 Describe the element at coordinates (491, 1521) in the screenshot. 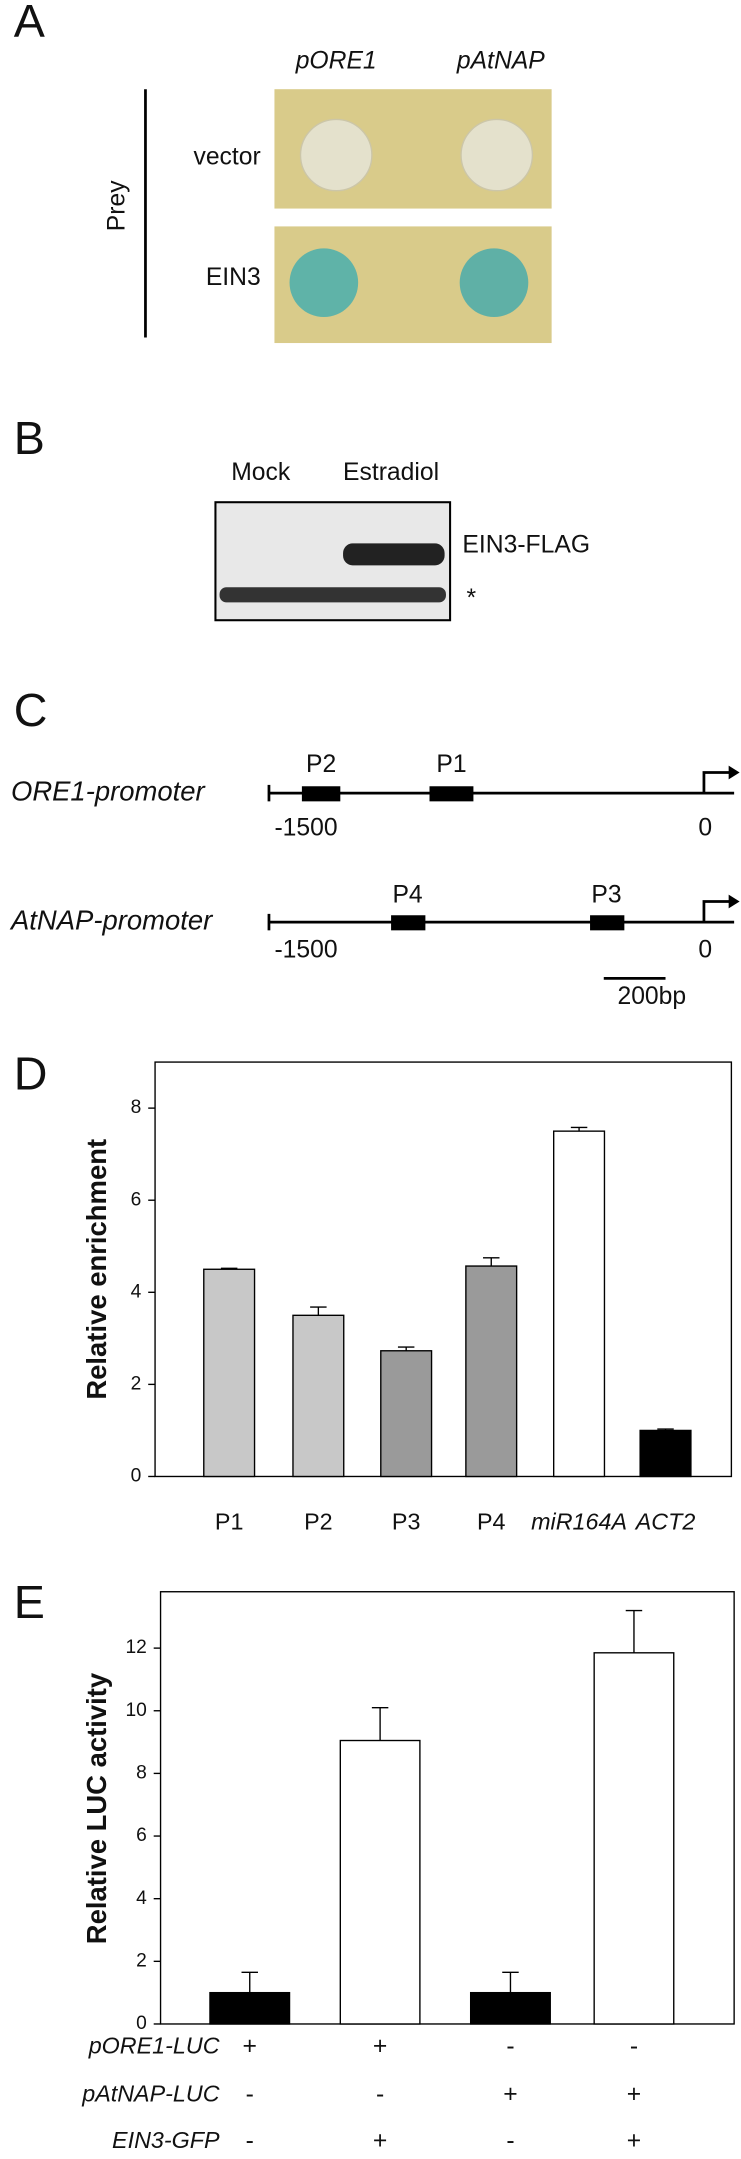

I see `x-tick-label: P4` at that location.